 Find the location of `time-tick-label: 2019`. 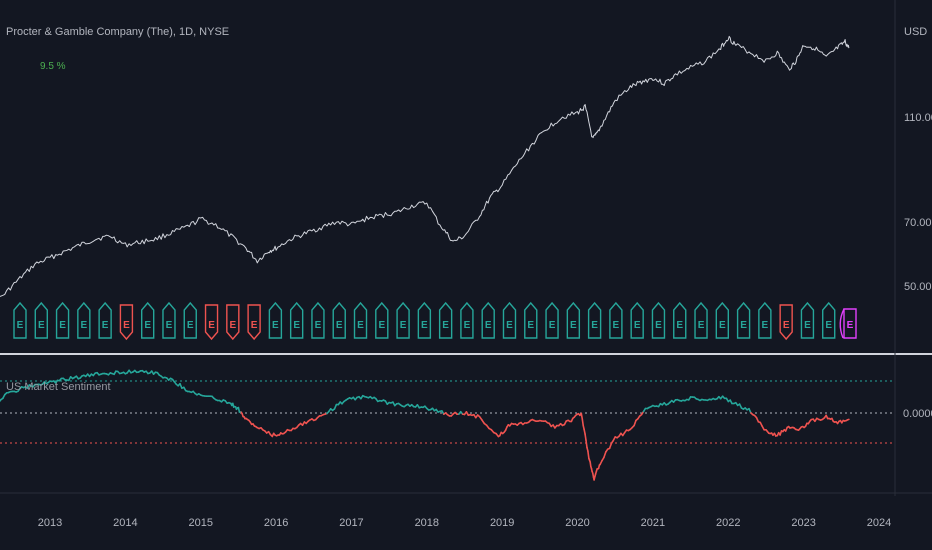

time-tick-label: 2019 is located at coordinates (502, 523).